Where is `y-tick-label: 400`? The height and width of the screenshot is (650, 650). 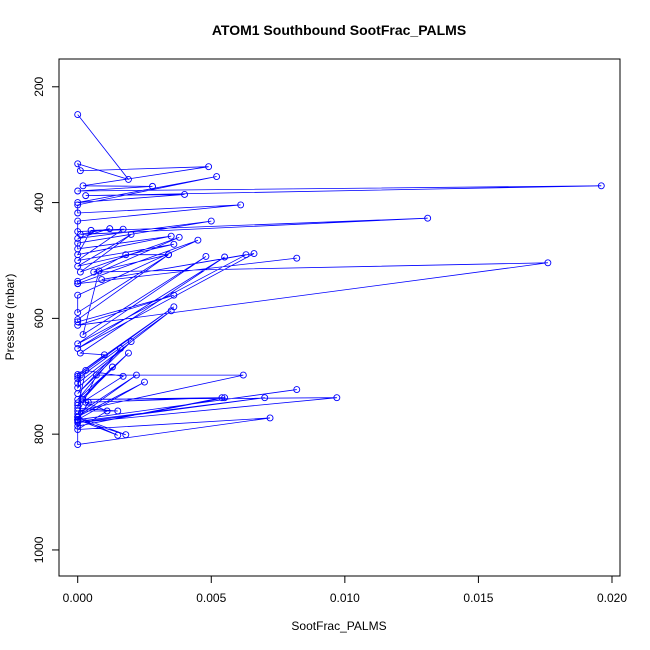 y-tick-label: 400 is located at coordinates (39, 202).